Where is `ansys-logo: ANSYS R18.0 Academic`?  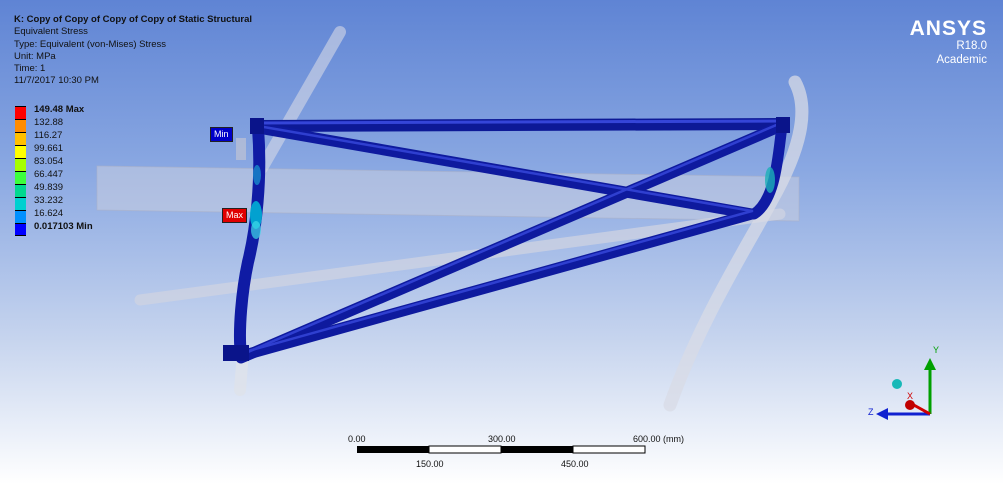
ansys-logo: ANSYS R18.0 Academic is located at coordinates (948, 43).